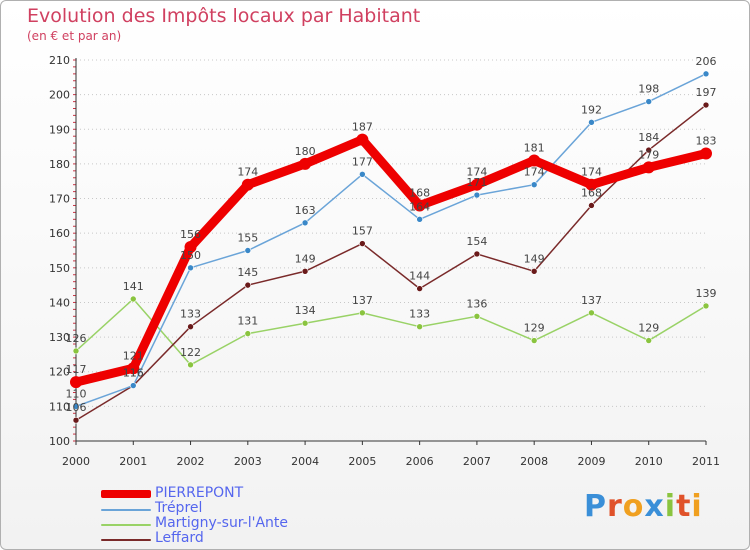 The width and height of the screenshot is (750, 550). What do you see at coordinates (247, 272) in the screenshot?
I see `data-label-leffard: 145` at bounding box center [247, 272].